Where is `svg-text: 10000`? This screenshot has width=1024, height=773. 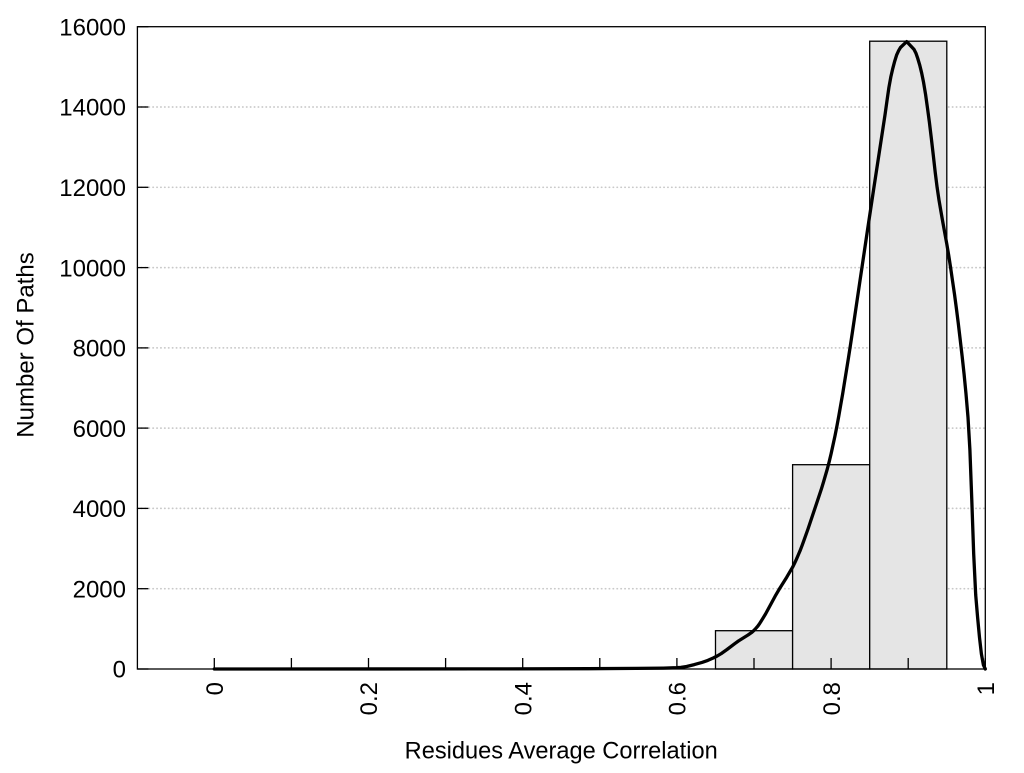
svg-text: 10000 is located at coordinates (92, 268).